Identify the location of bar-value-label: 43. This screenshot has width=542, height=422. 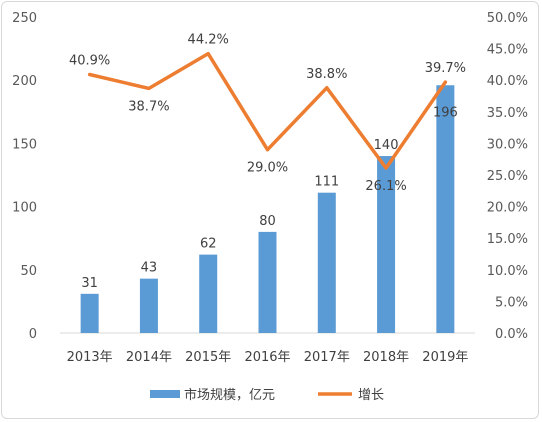
(149, 268).